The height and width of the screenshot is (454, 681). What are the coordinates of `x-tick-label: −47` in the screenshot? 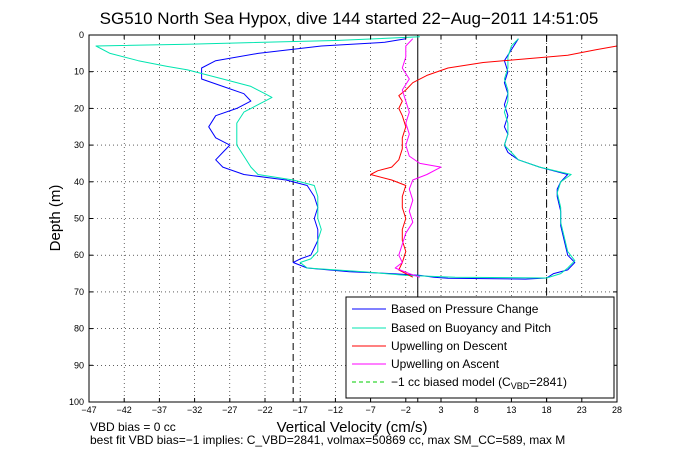 It's located at (88, 410).